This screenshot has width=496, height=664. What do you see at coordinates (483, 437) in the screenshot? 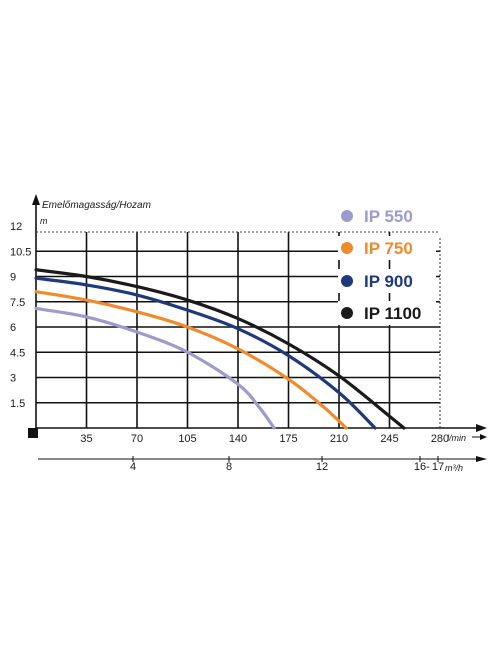
I see `x-unit-arrow-head` at bounding box center [483, 437].